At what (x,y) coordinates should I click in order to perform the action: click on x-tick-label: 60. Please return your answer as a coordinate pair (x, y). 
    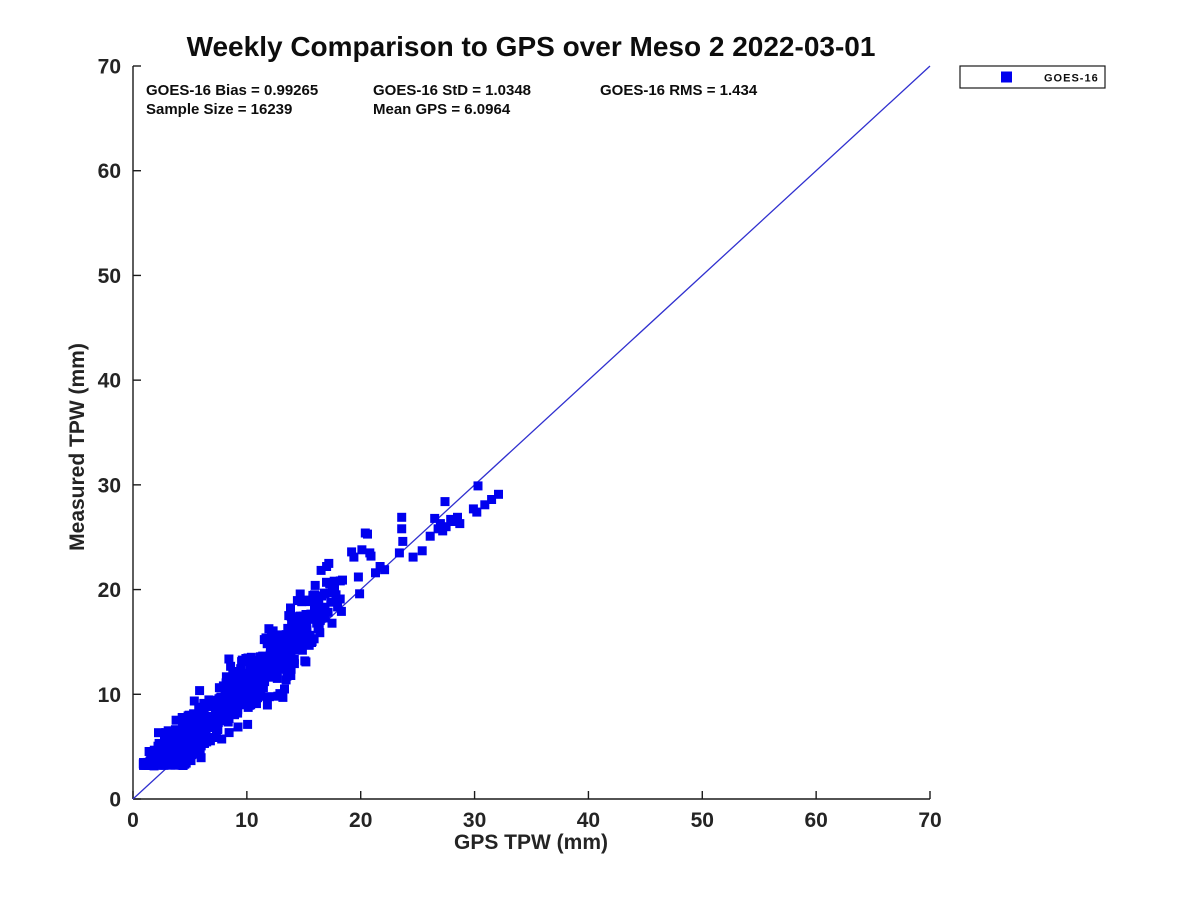
    Looking at the image, I should click on (815, 820).